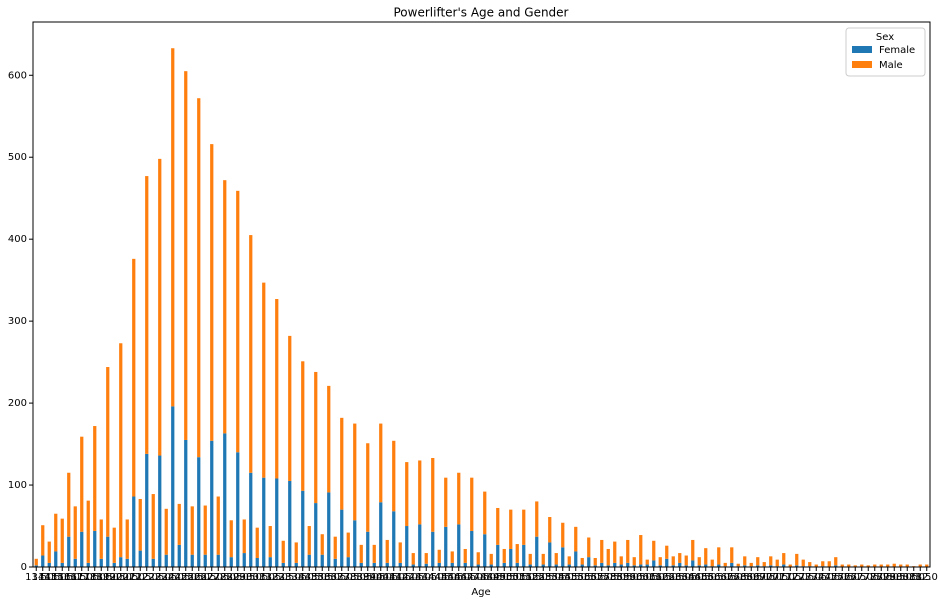 The height and width of the screenshot is (604, 940). Describe the element at coordinates (480, 592) in the screenshot. I see `x-axis-label: Age` at that location.